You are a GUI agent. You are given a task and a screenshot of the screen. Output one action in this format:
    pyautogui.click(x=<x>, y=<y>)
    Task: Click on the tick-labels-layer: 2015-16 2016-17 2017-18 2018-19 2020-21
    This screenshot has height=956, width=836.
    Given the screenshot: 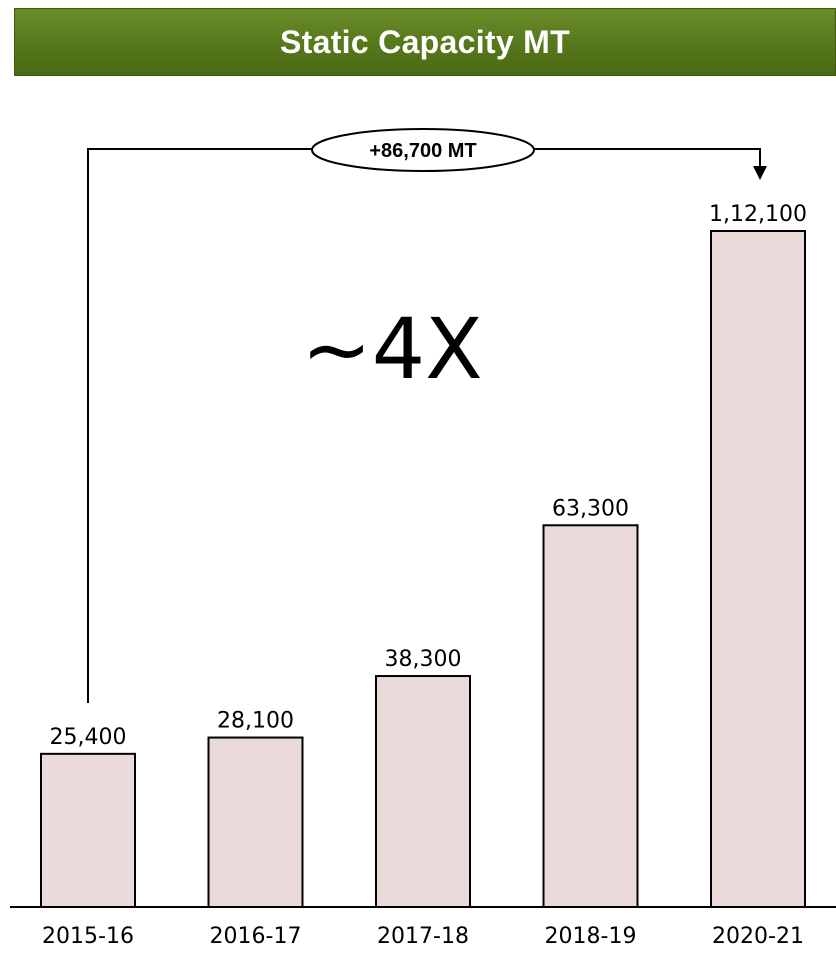 What is the action you would take?
    pyautogui.click(x=423, y=936)
    